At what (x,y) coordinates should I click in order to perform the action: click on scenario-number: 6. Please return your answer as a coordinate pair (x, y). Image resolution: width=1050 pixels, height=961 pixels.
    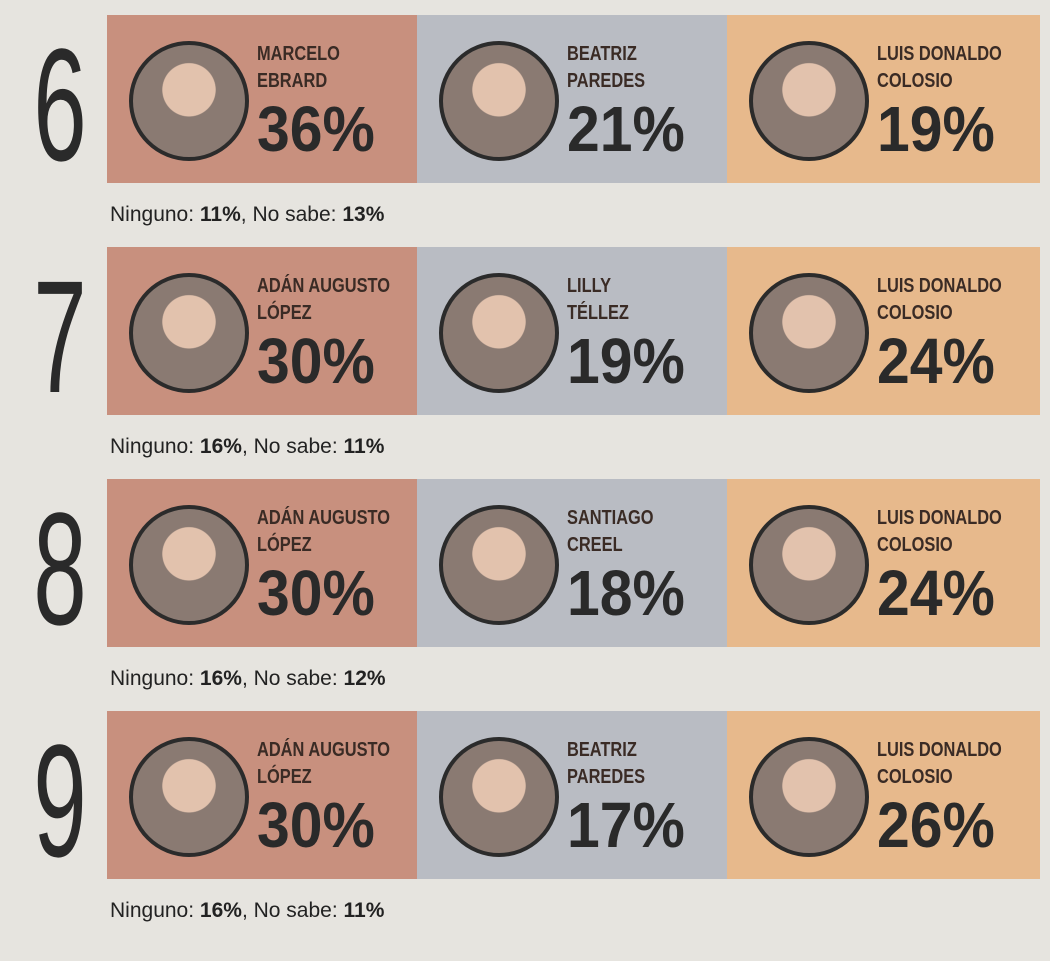
    Looking at the image, I should click on (60, 104).